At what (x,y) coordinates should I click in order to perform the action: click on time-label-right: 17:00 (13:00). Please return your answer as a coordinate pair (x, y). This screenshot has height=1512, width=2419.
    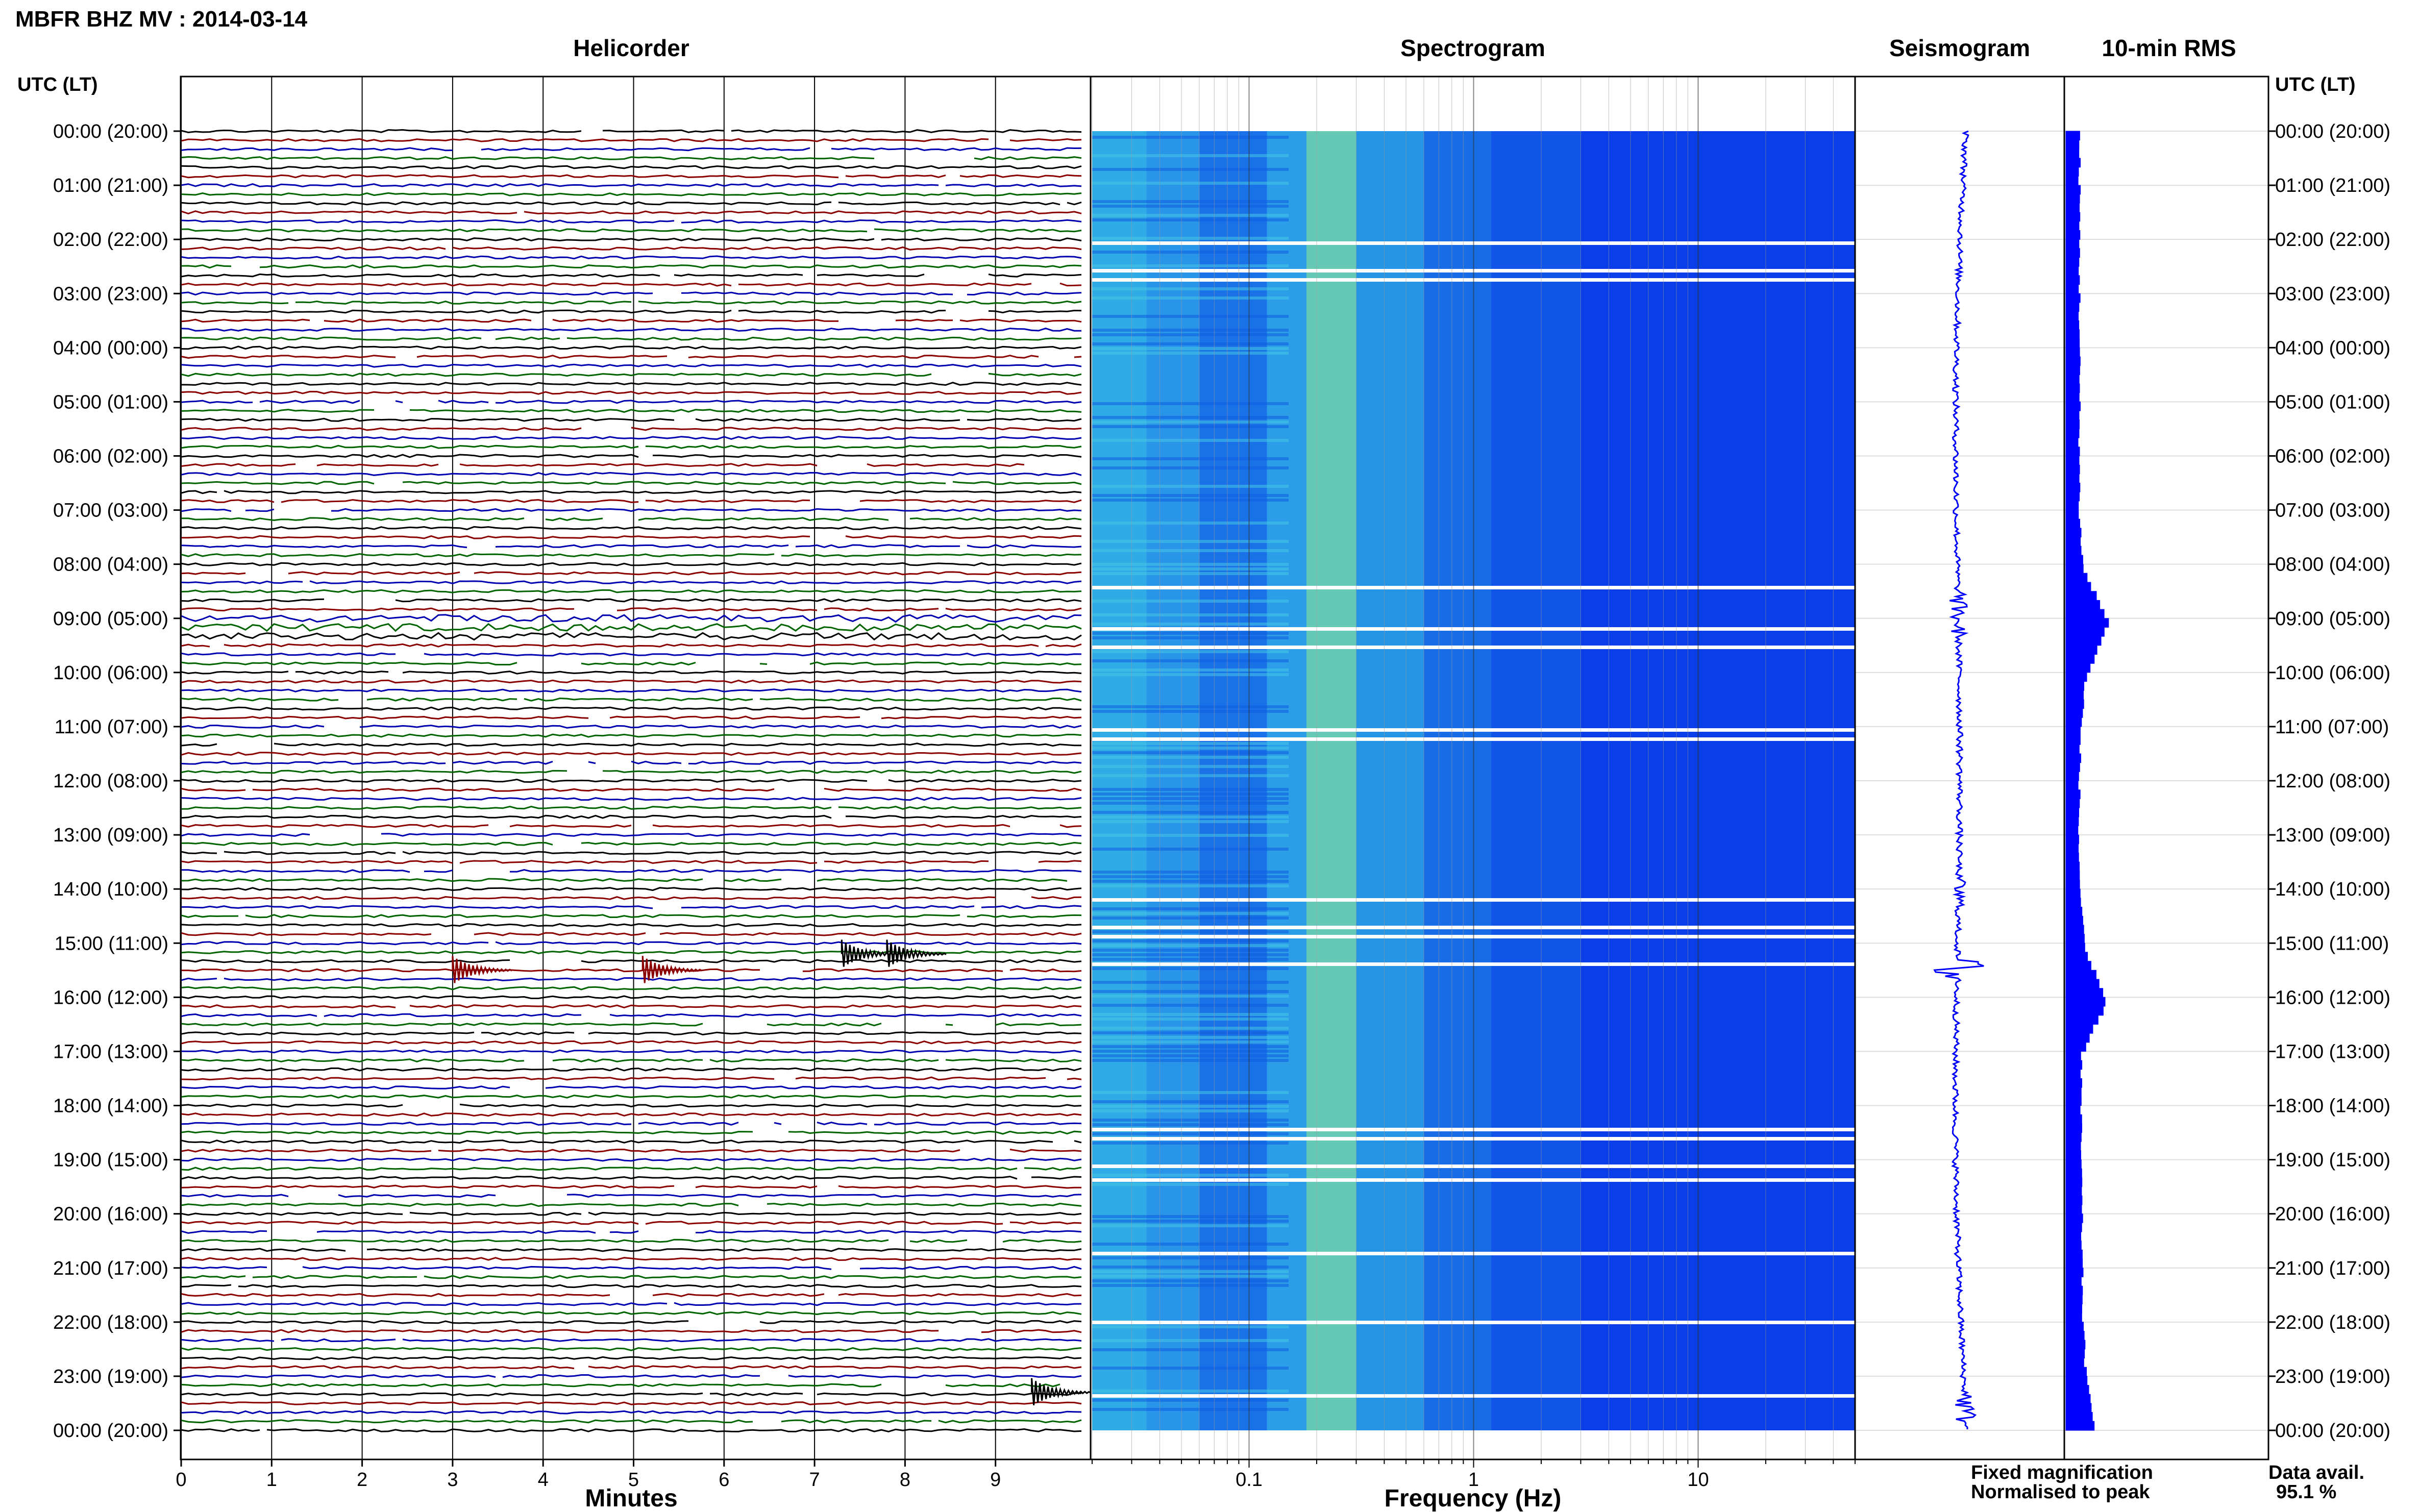
    Looking at the image, I should click on (2332, 1051).